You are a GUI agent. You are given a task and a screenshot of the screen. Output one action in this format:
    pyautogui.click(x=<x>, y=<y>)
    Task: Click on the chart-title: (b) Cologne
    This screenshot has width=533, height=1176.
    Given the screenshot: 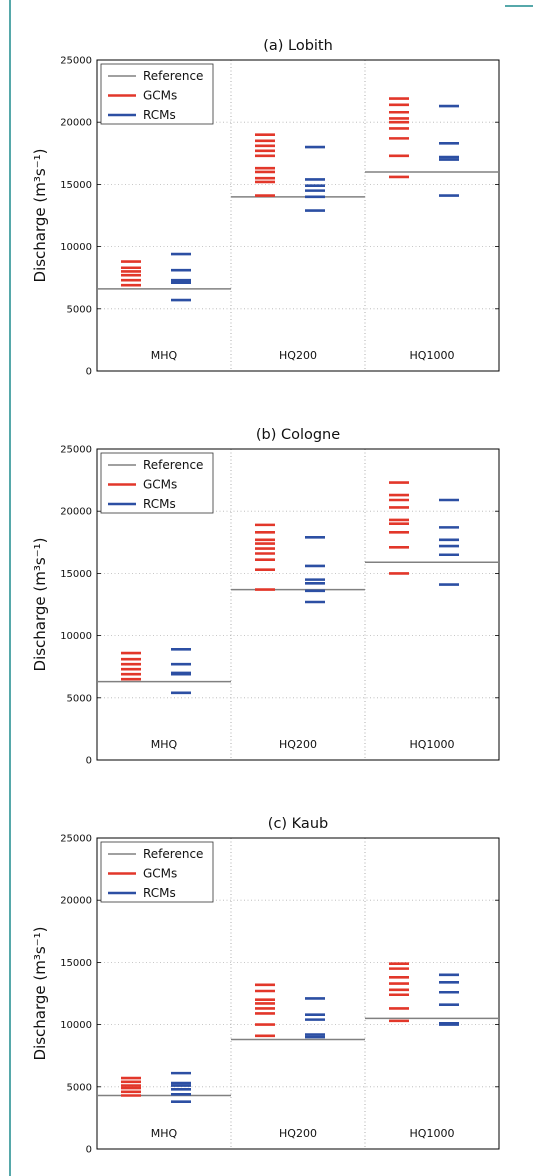 What is the action you would take?
    pyautogui.click(x=298, y=435)
    